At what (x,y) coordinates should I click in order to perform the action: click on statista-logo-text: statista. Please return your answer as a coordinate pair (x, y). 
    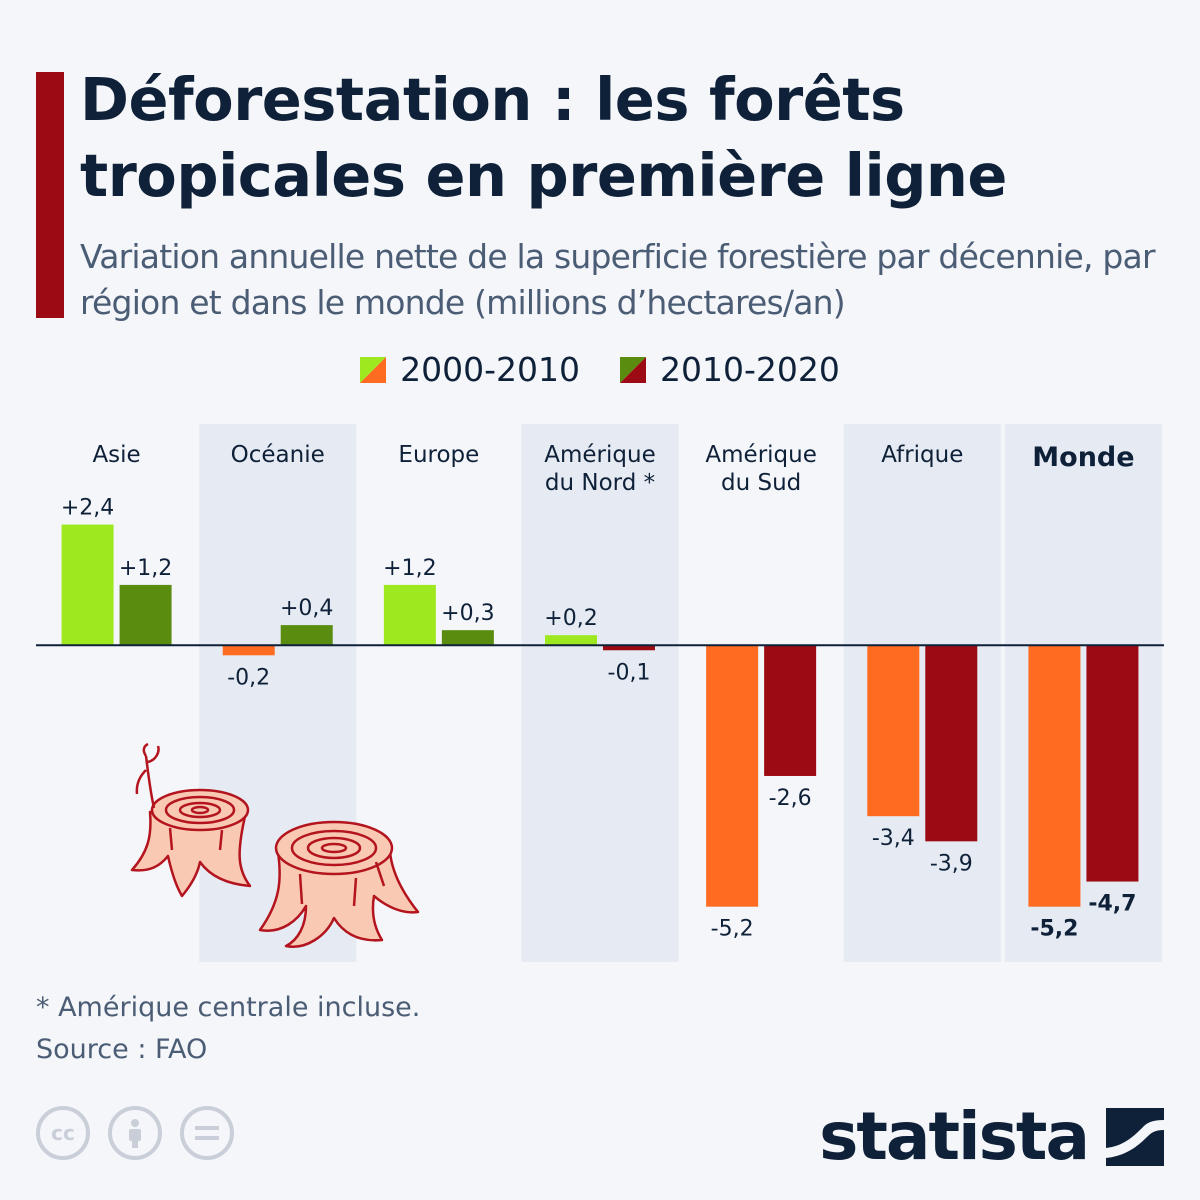
    Looking at the image, I should click on (954, 1136).